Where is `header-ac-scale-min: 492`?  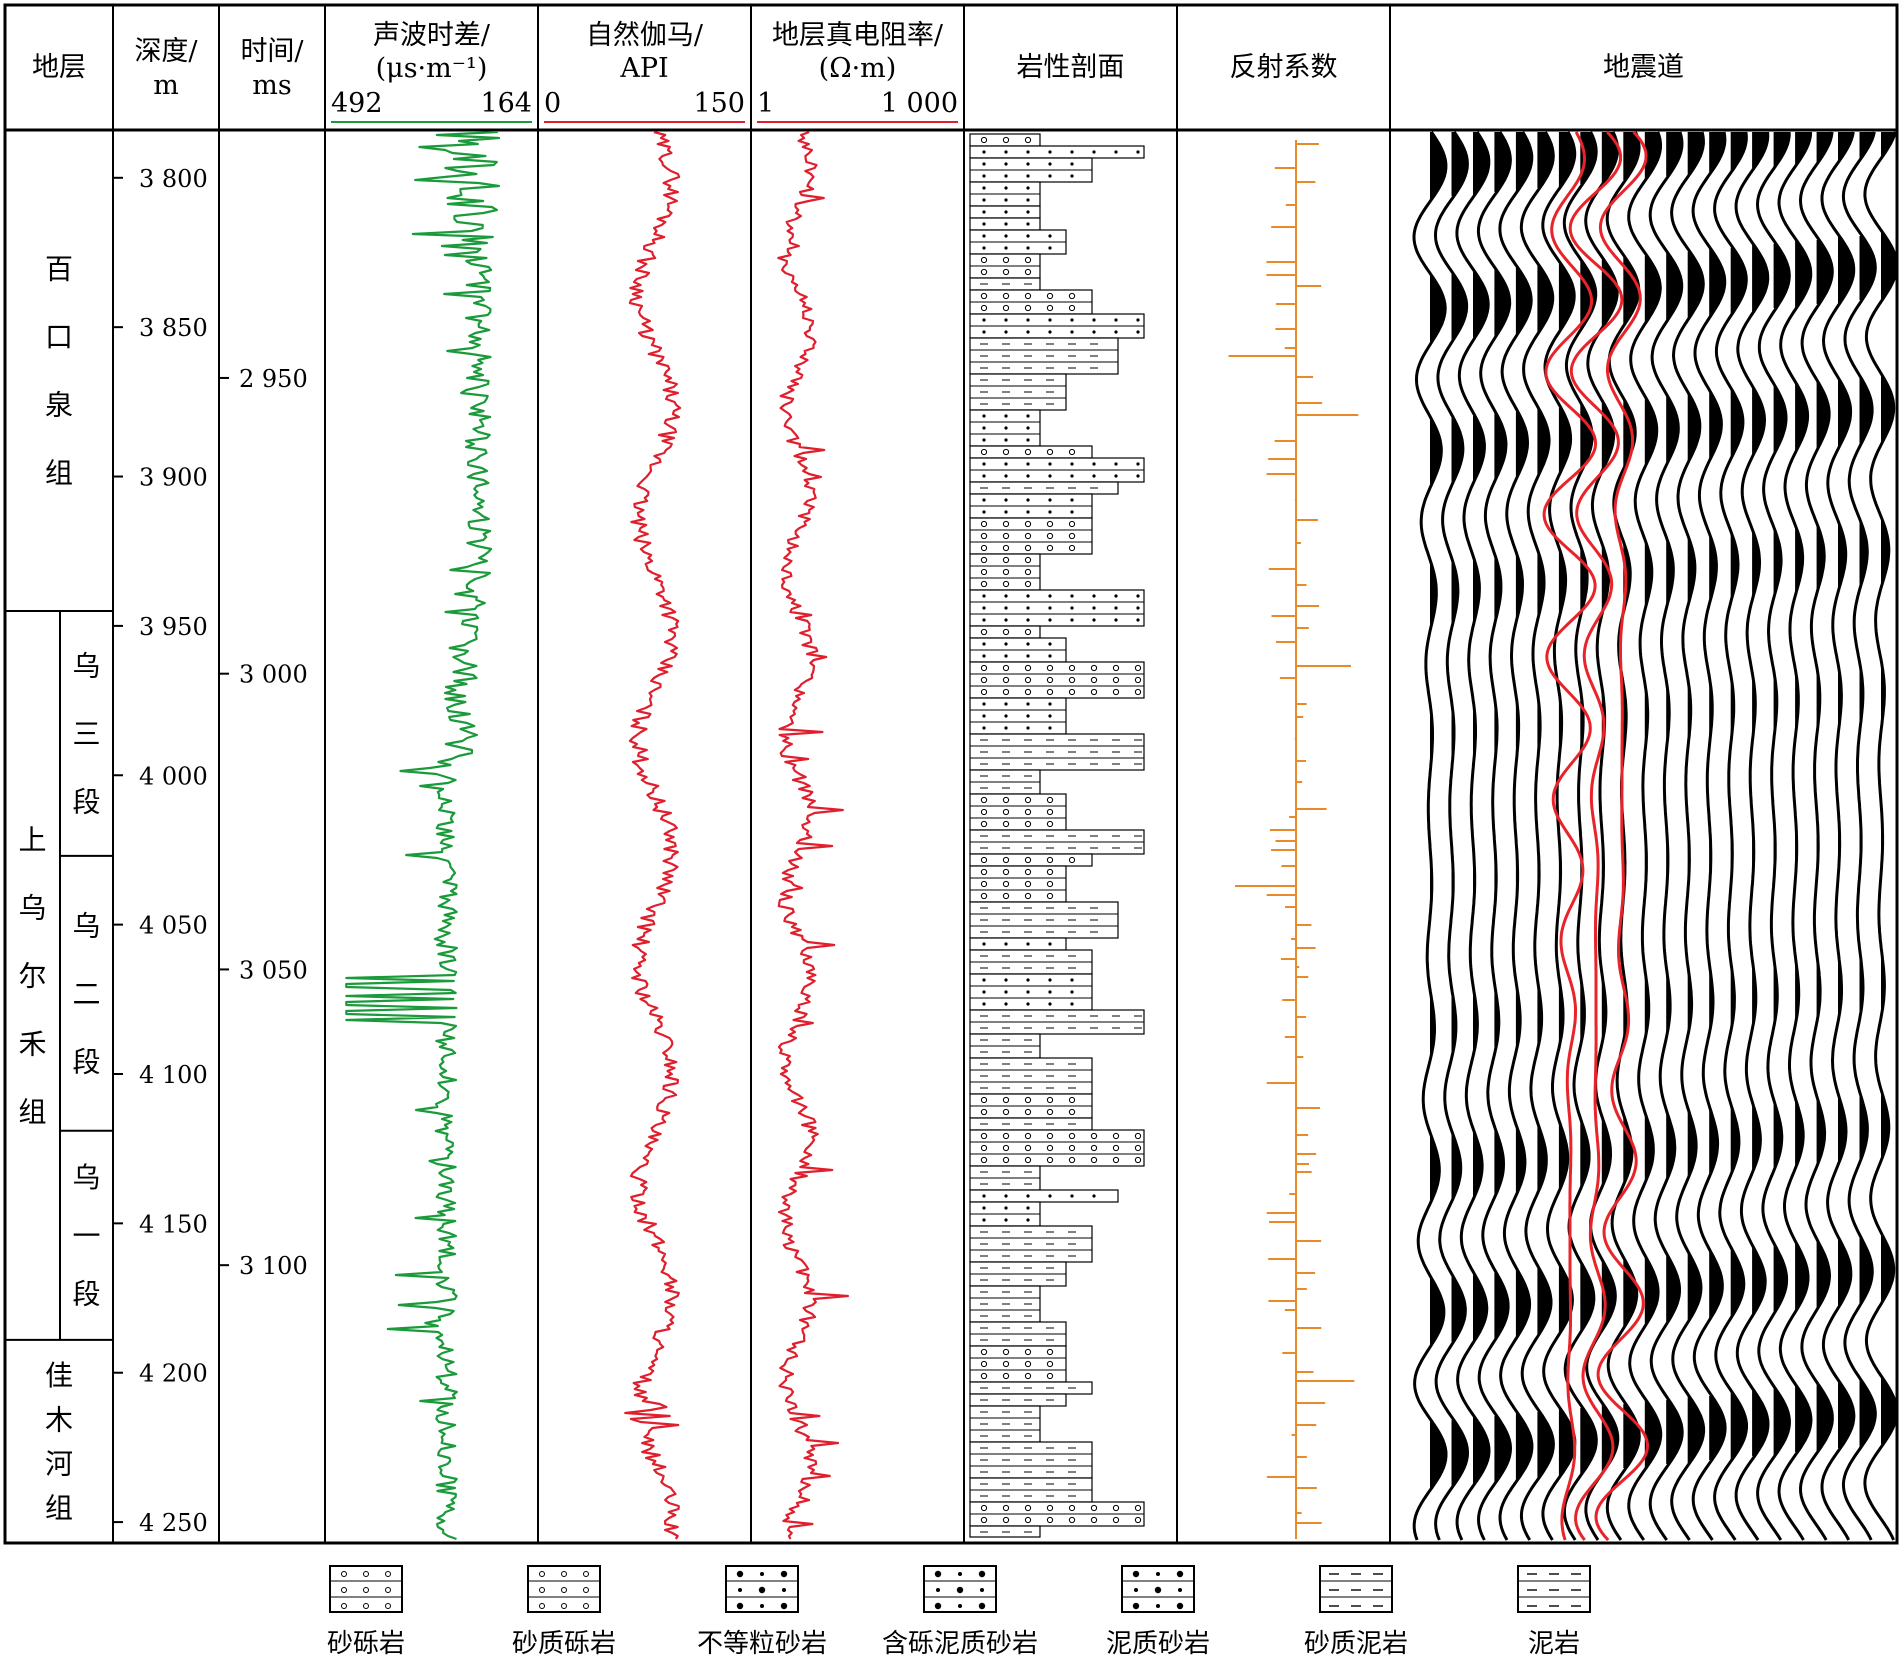 header-ac-scale-min: 492 is located at coordinates (357, 103).